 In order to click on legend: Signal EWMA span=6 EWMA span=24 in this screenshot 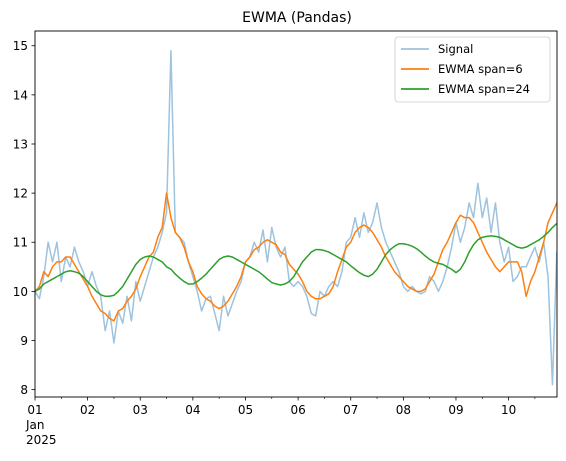, I will do `click(472, 69)`.